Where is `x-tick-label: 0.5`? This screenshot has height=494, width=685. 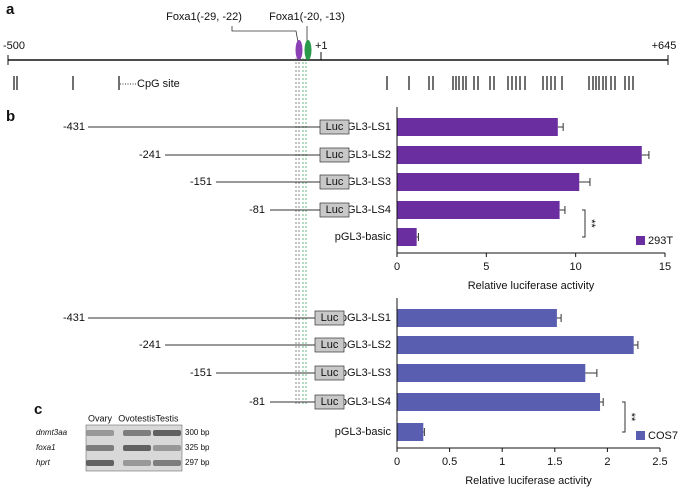
x-tick-label: 0.5 is located at coordinates (449, 462).